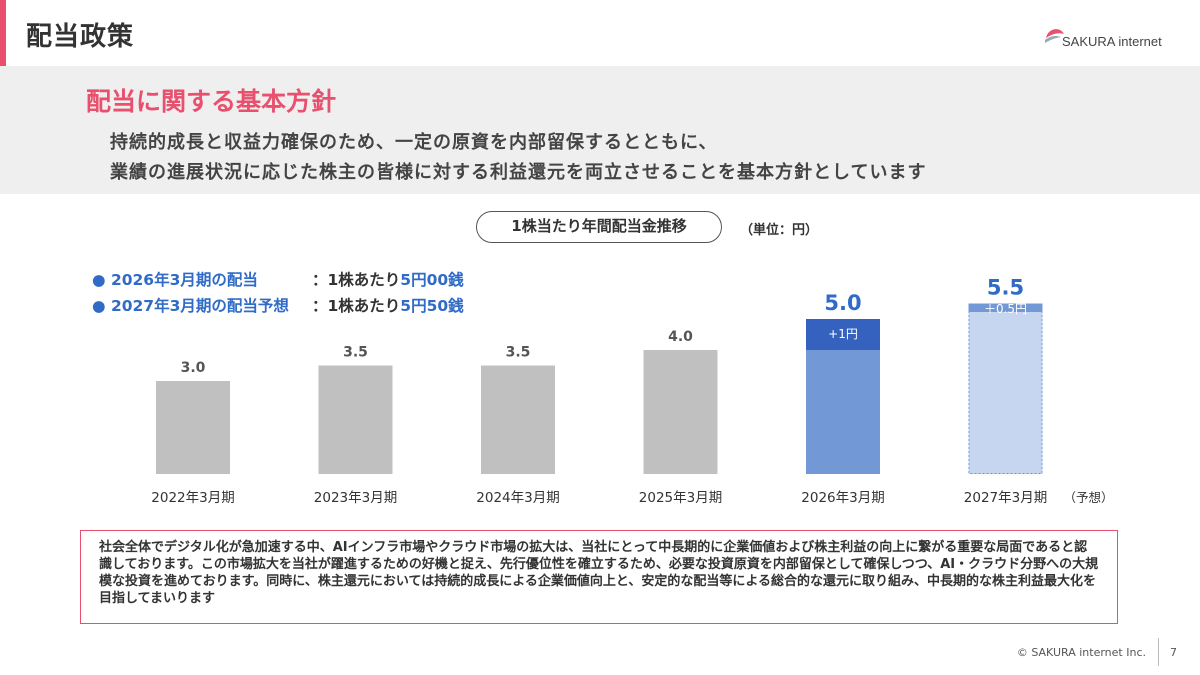 This screenshot has width=1200, height=675. I want to click on increment-label: +1円, so click(843, 334).